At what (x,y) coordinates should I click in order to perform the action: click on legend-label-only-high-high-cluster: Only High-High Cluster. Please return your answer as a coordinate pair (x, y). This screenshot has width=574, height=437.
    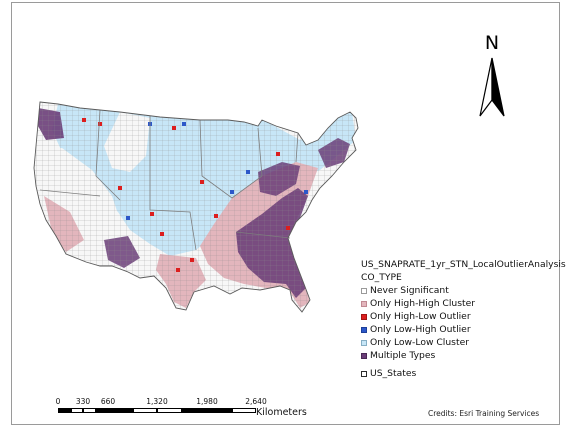
    Looking at the image, I should click on (423, 303).